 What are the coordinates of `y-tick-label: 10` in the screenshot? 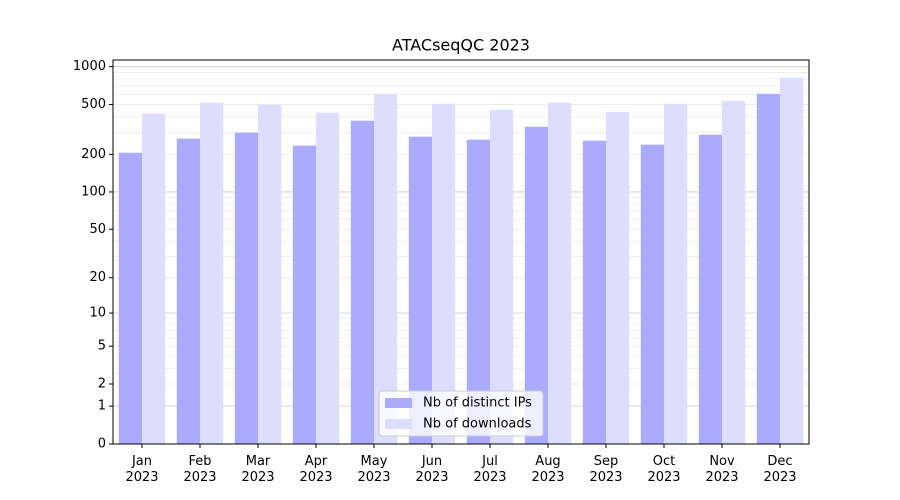 It's located at (97, 313).